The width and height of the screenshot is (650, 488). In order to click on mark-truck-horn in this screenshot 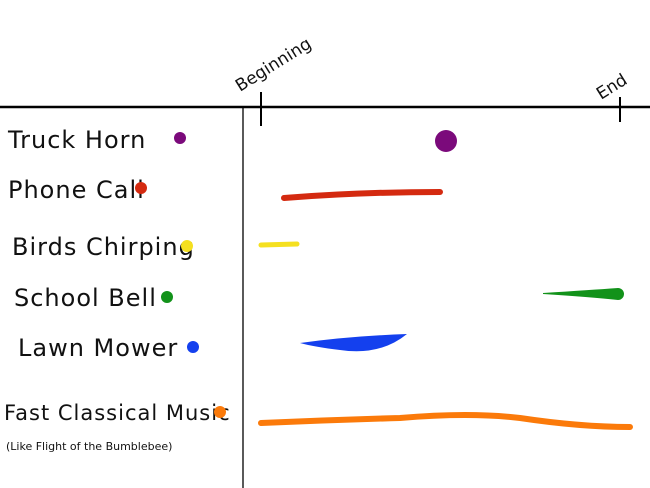, I will do `click(446, 141)`.